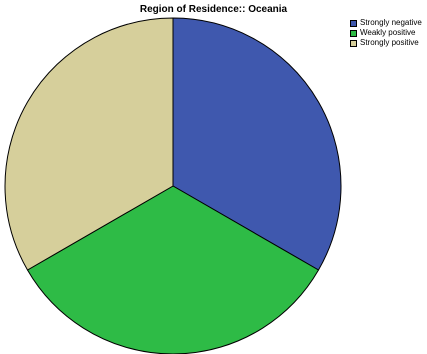  Describe the element at coordinates (391, 22) in the screenshot. I see `legend-label: Strongly negative` at that location.